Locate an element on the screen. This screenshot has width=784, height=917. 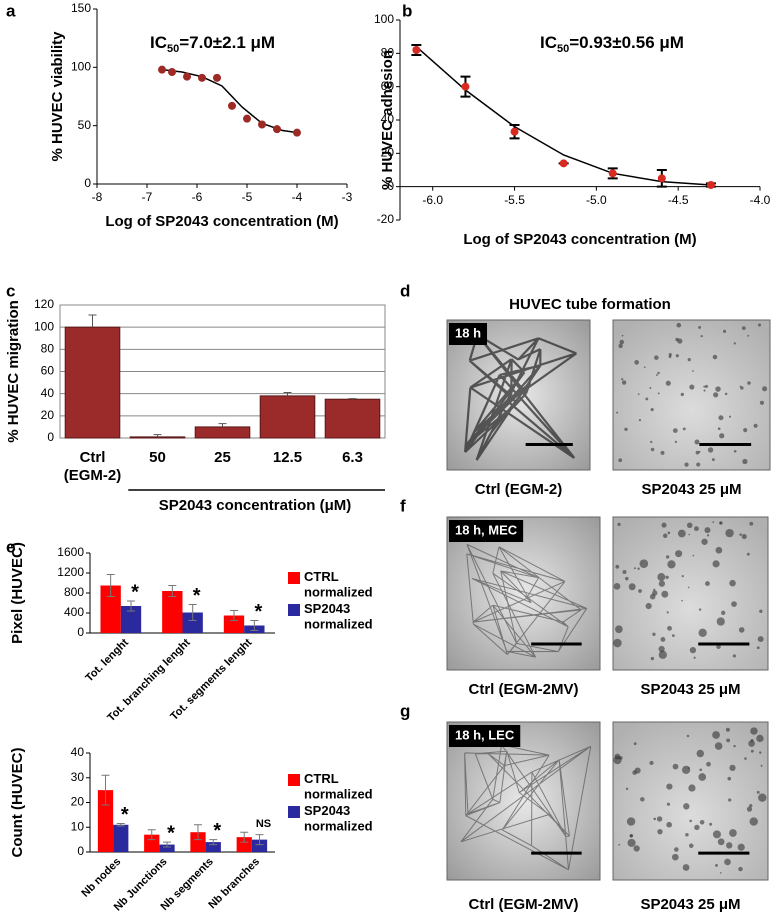
badge is located at coordinates (485, 736).